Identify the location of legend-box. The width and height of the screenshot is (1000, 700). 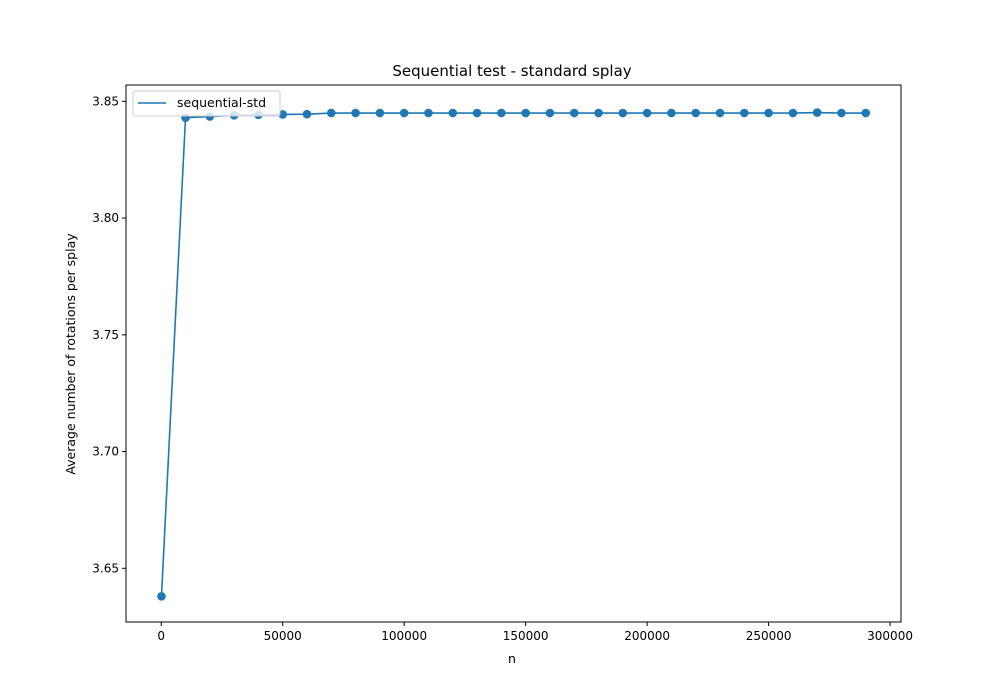
(206, 103).